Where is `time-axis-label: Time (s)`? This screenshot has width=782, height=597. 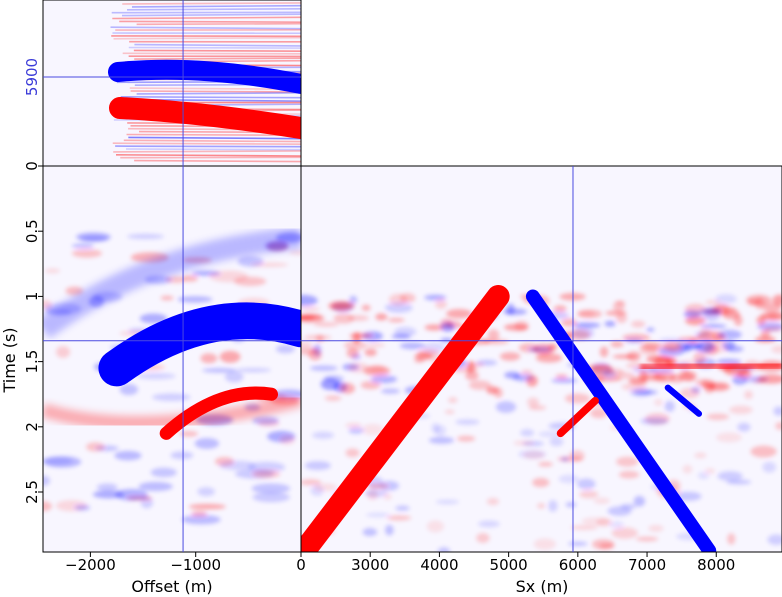 time-axis-label: Time (s) is located at coordinates (9, 360).